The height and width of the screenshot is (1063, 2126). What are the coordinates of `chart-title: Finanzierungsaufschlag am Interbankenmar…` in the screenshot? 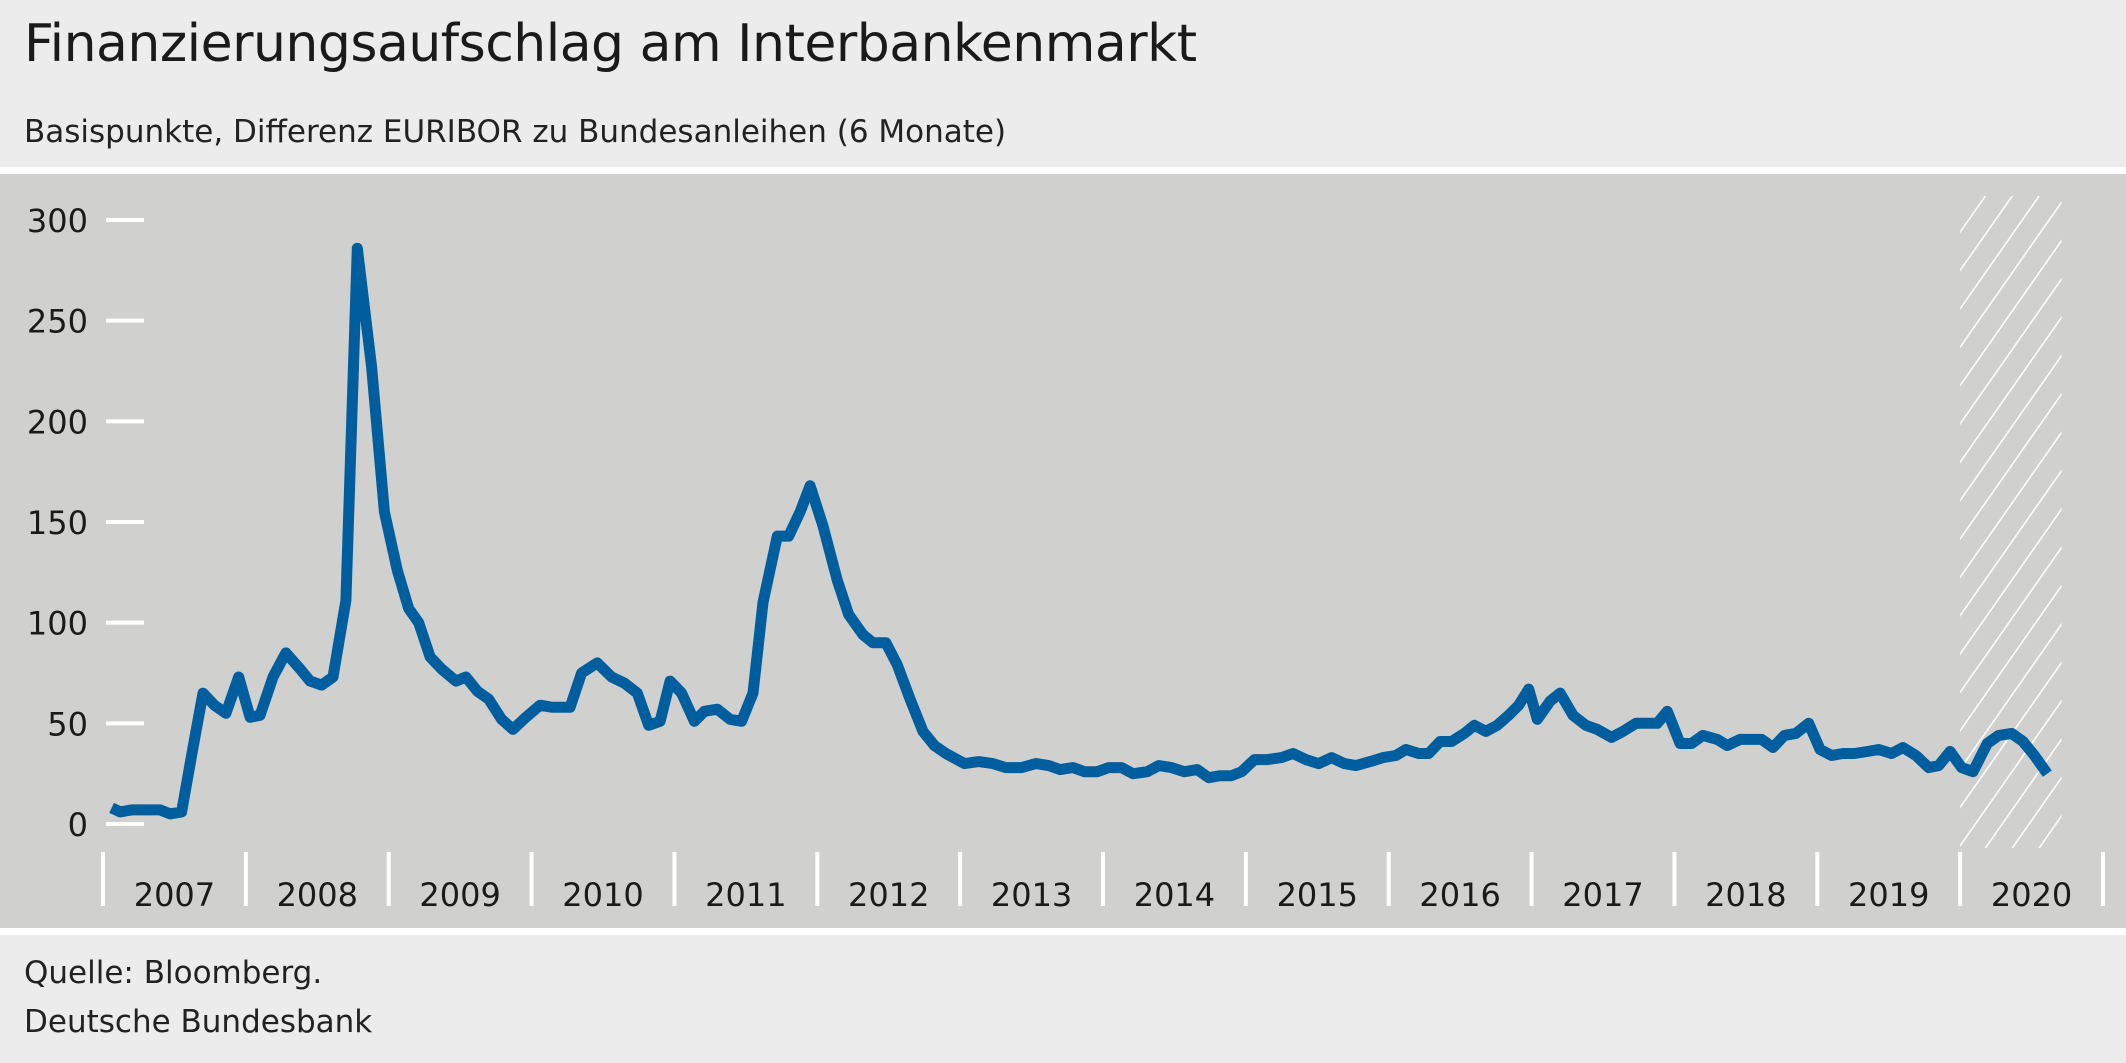 It's located at (610, 44).